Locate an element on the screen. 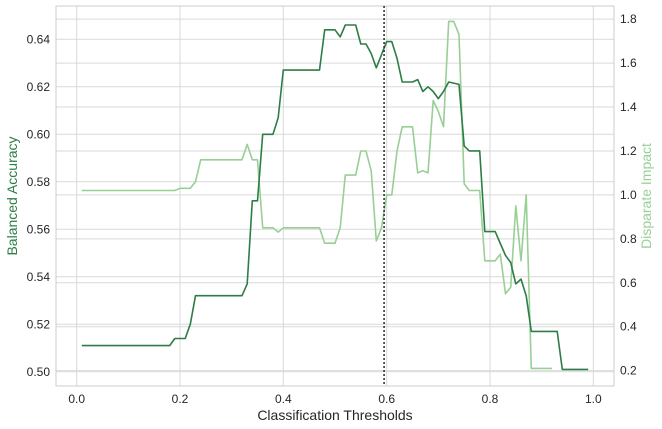  y2-tick-label: 0.2 is located at coordinates (628, 371).